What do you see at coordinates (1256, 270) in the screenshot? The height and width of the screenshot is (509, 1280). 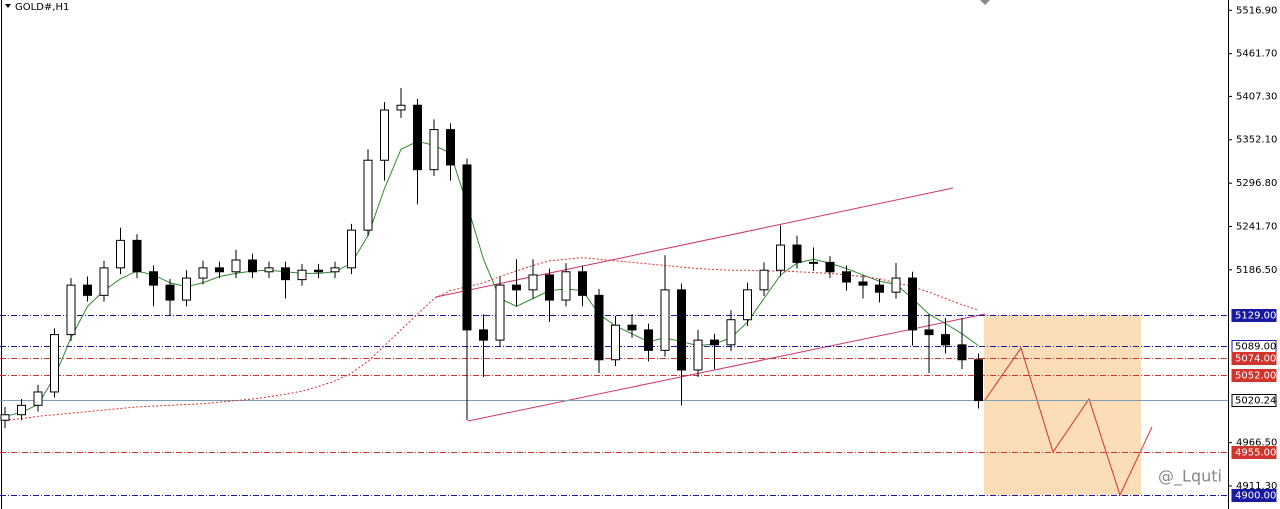 I see `y-tick-label: 5186.50` at bounding box center [1256, 270].